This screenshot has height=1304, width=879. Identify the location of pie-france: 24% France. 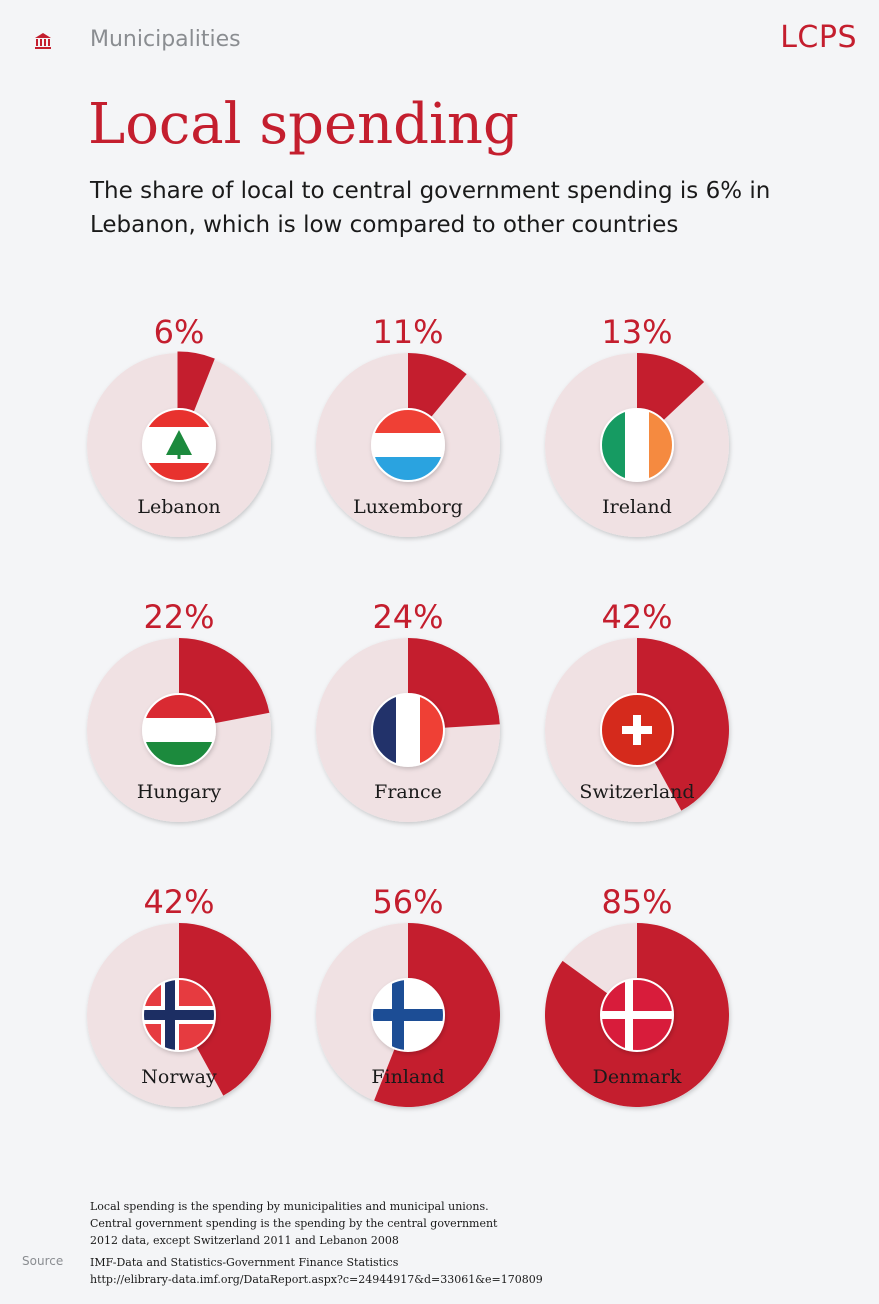
(408, 710).